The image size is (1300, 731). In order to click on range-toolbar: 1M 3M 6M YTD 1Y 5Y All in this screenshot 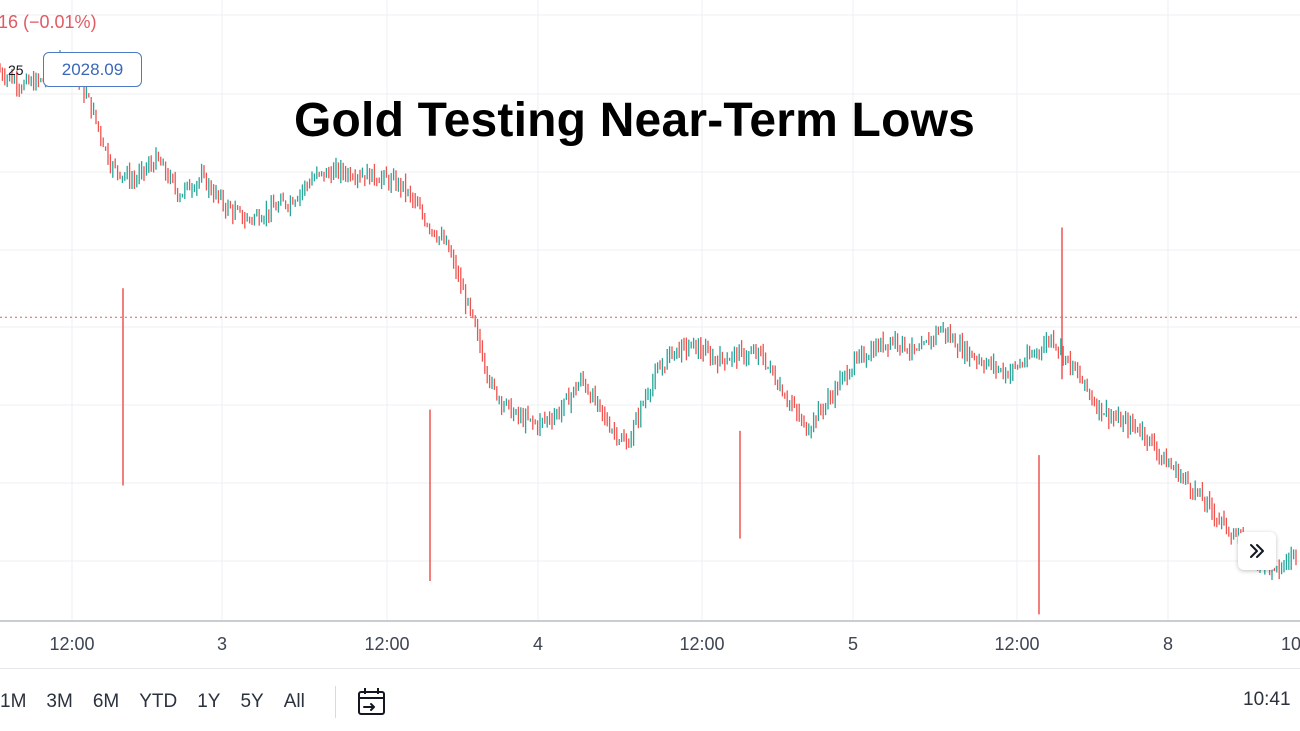, I will do `click(195, 702)`.